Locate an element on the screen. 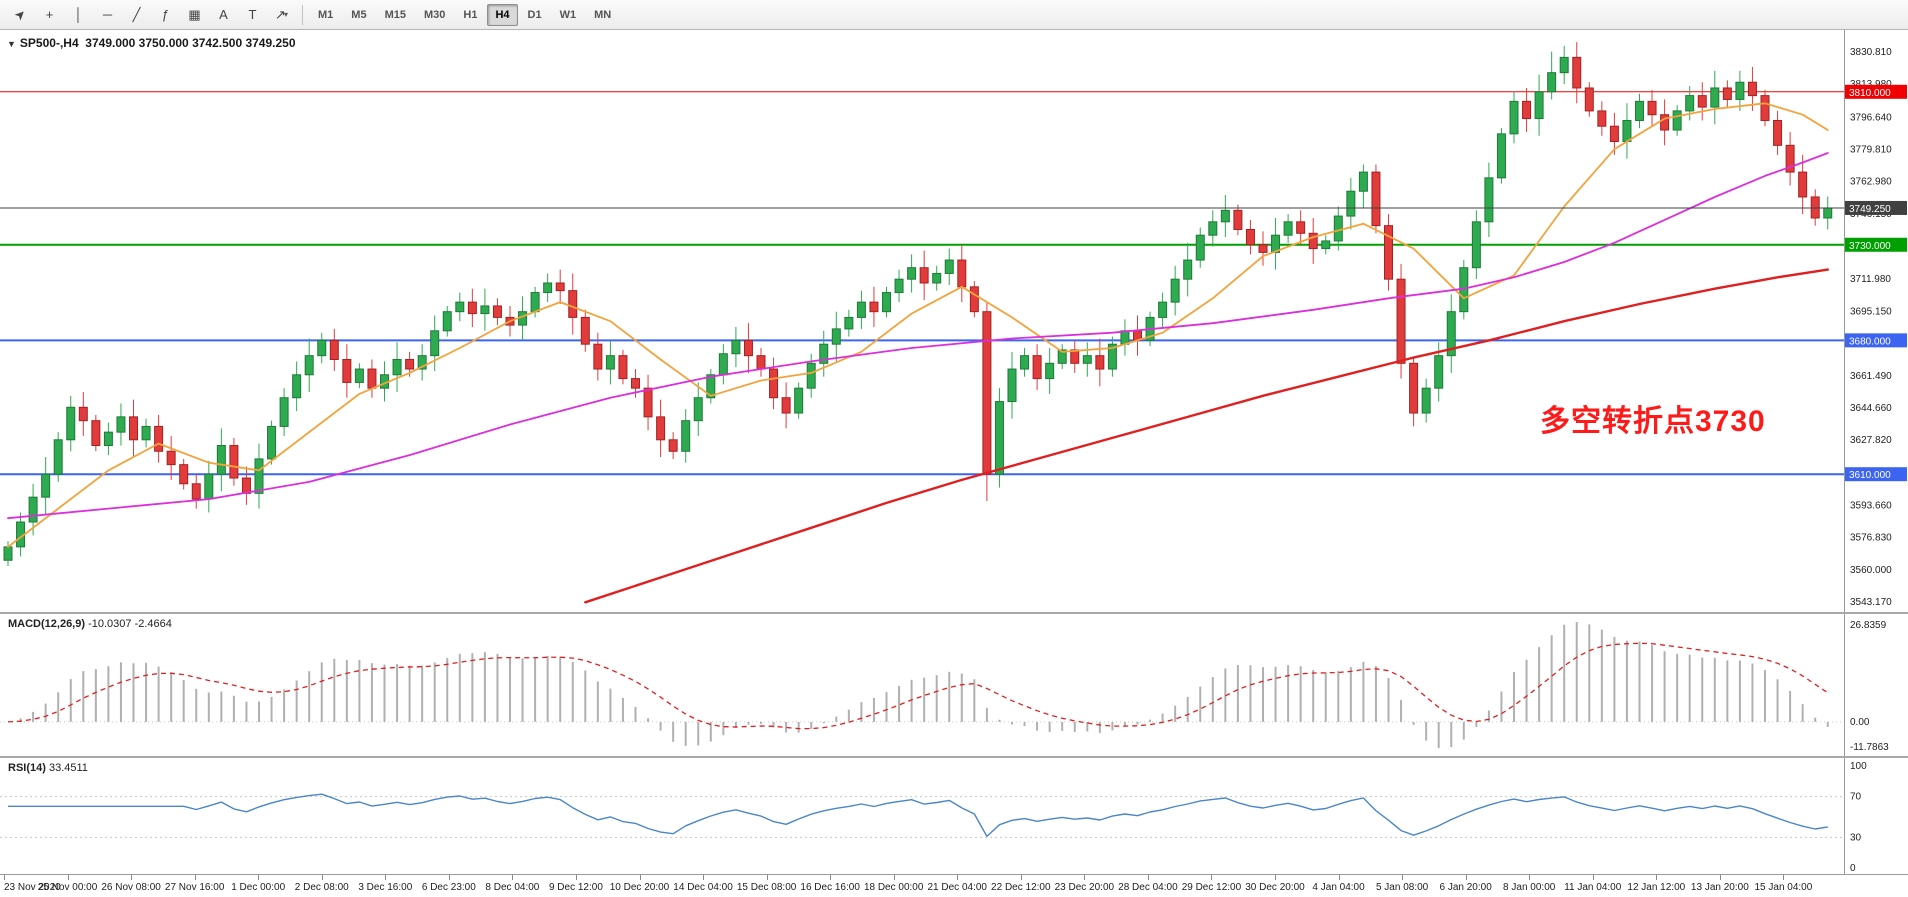 The width and height of the screenshot is (1908, 897). rsi-axis-label: 100 is located at coordinates (1858, 766).